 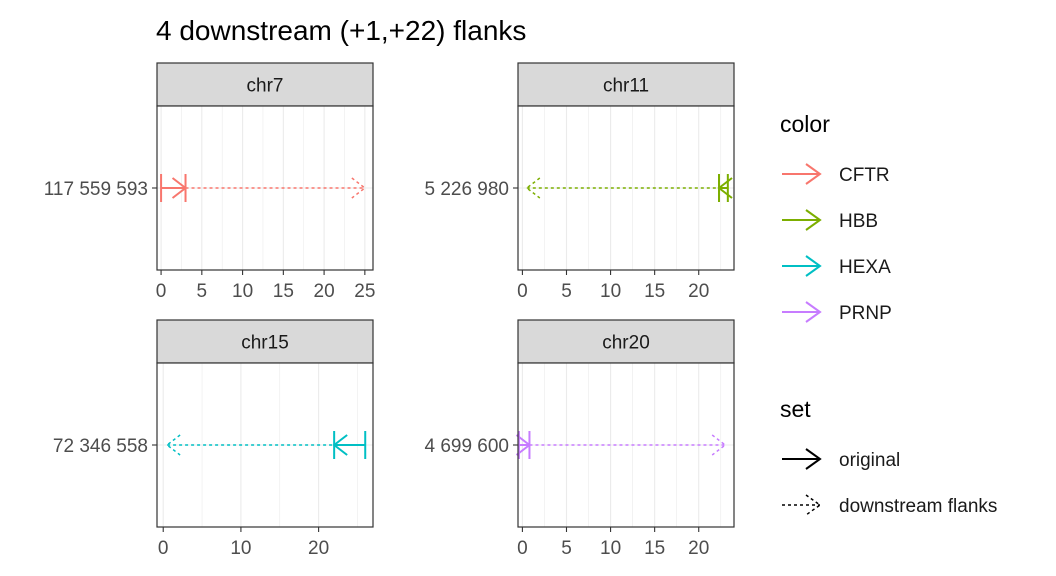 What do you see at coordinates (869, 460) in the screenshot?
I see `legend-item-label: original` at bounding box center [869, 460].